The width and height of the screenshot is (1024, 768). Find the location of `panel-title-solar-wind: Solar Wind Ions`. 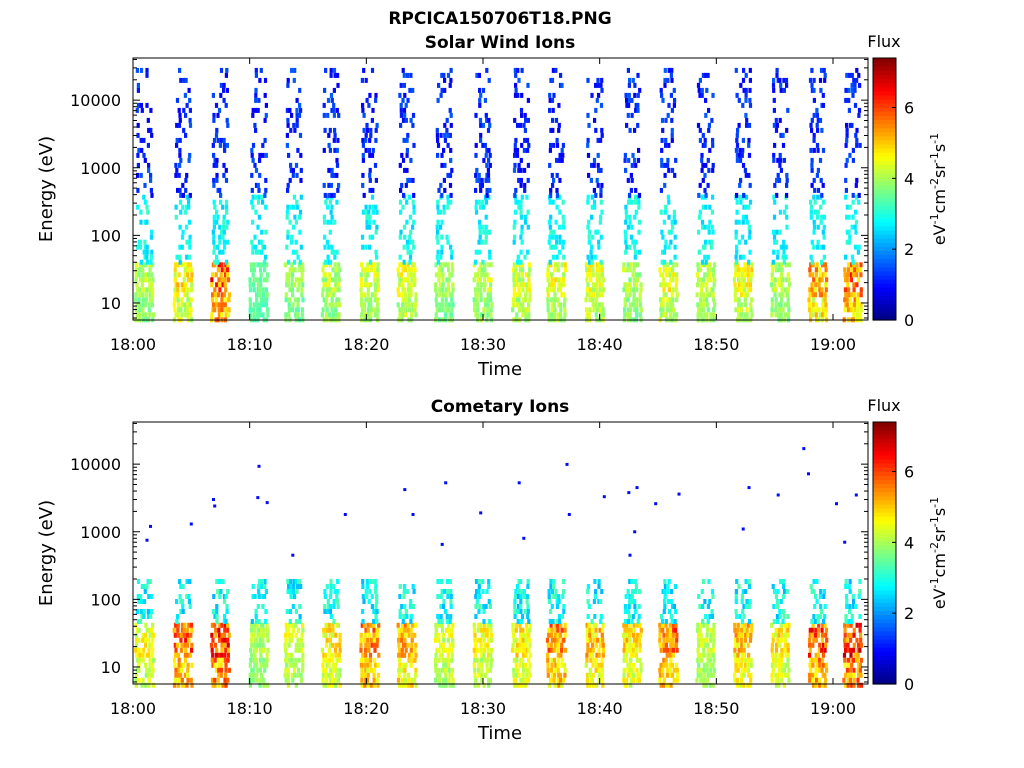

panel-title-solar-wind: Solar Wind Ions is located at coordinates (500, 43).